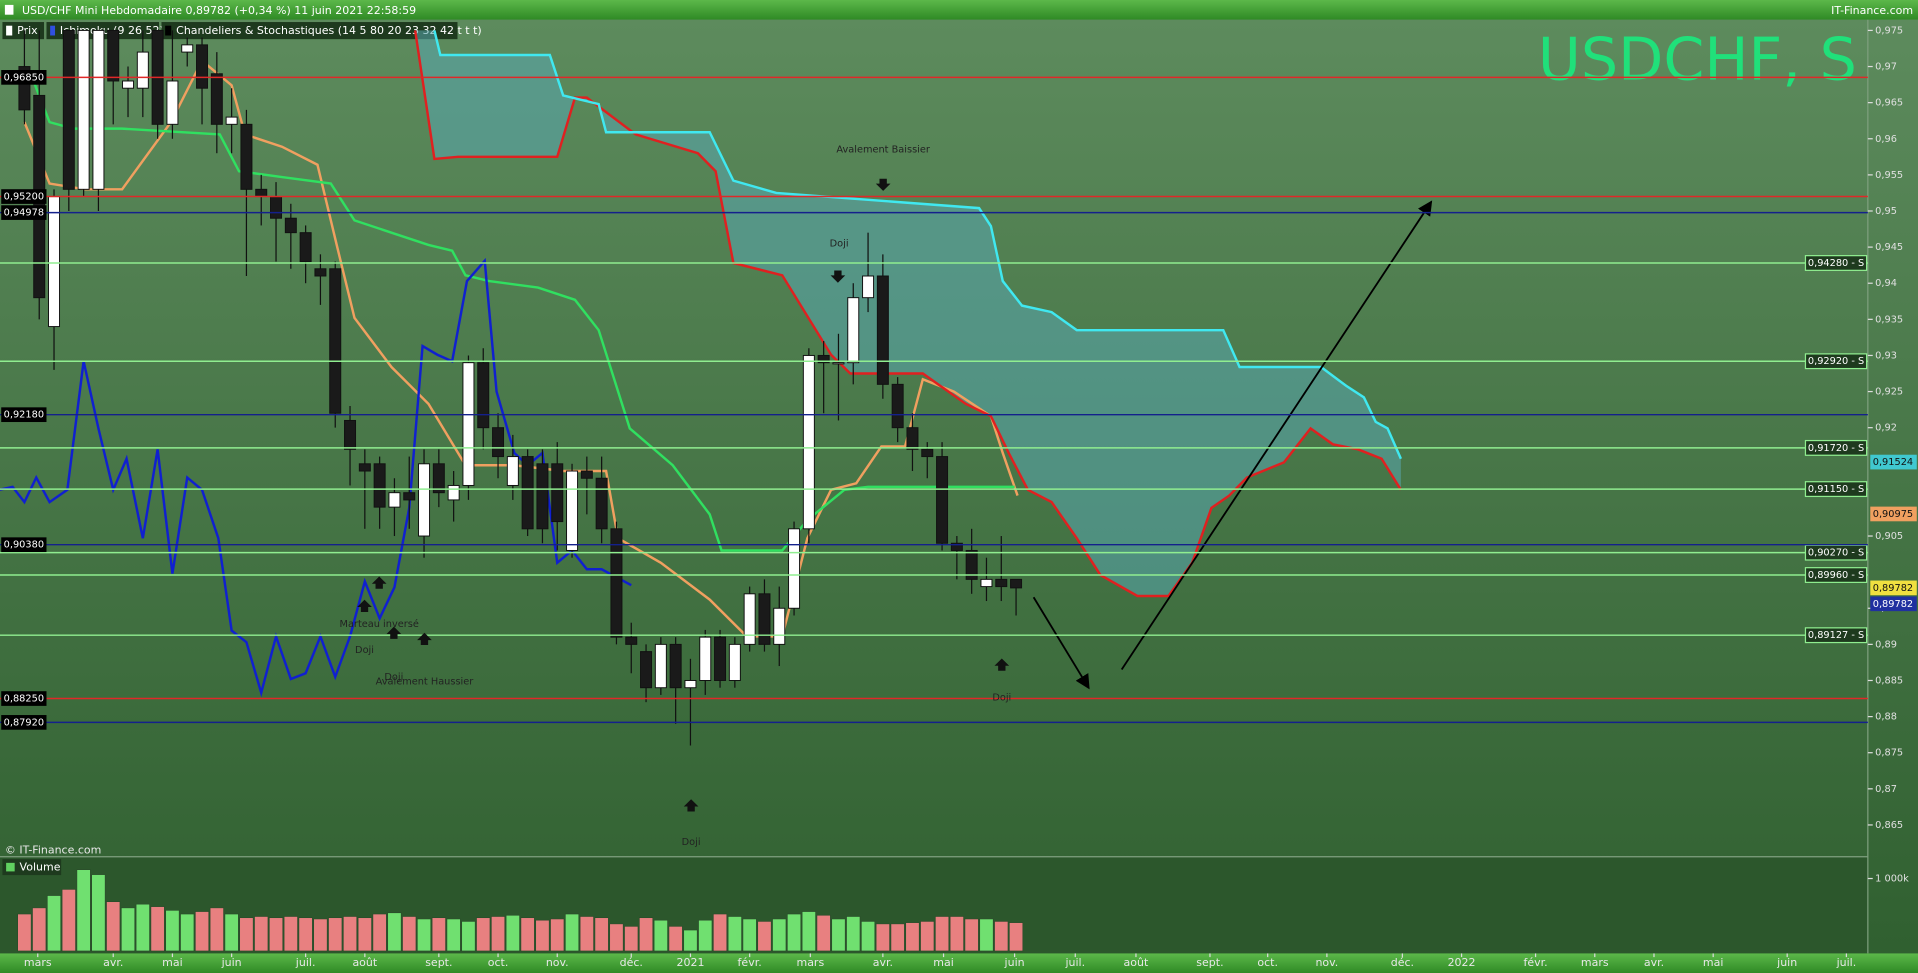 This screenshot has height=973, width=1918. What do you see at coordinates (631, 962) in the screenshot?
I see `x-tick-label: déc.` at bounding box center [631, 962].